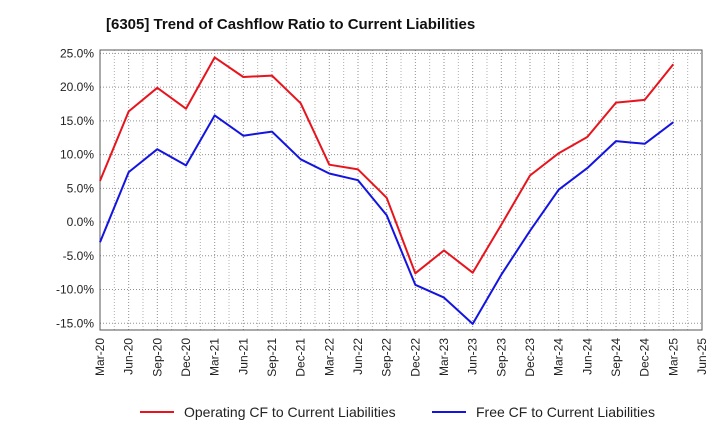  I want to click on x-tick-label: Jun-23, so click(473, 356).